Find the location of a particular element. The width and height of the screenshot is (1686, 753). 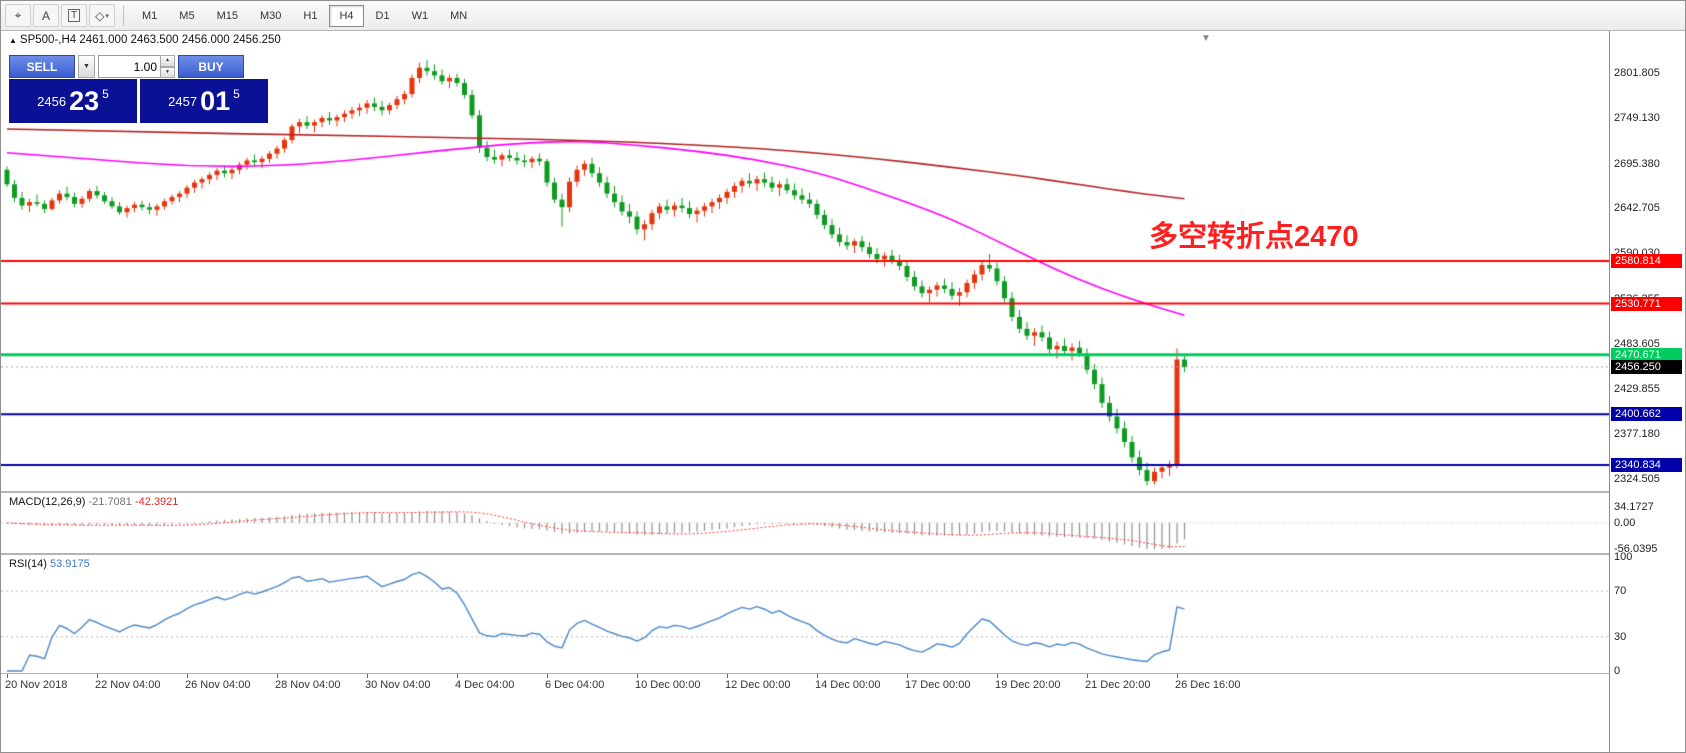

macd-main-value: -21.7081 is located at coordinates (110, 502).